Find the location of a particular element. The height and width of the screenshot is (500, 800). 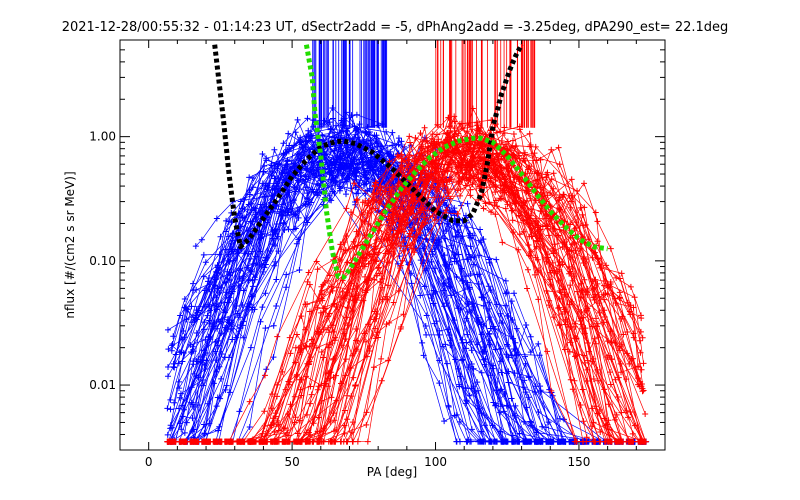

x-axis-label: PA [deg] is located at coordinates (392, 472).